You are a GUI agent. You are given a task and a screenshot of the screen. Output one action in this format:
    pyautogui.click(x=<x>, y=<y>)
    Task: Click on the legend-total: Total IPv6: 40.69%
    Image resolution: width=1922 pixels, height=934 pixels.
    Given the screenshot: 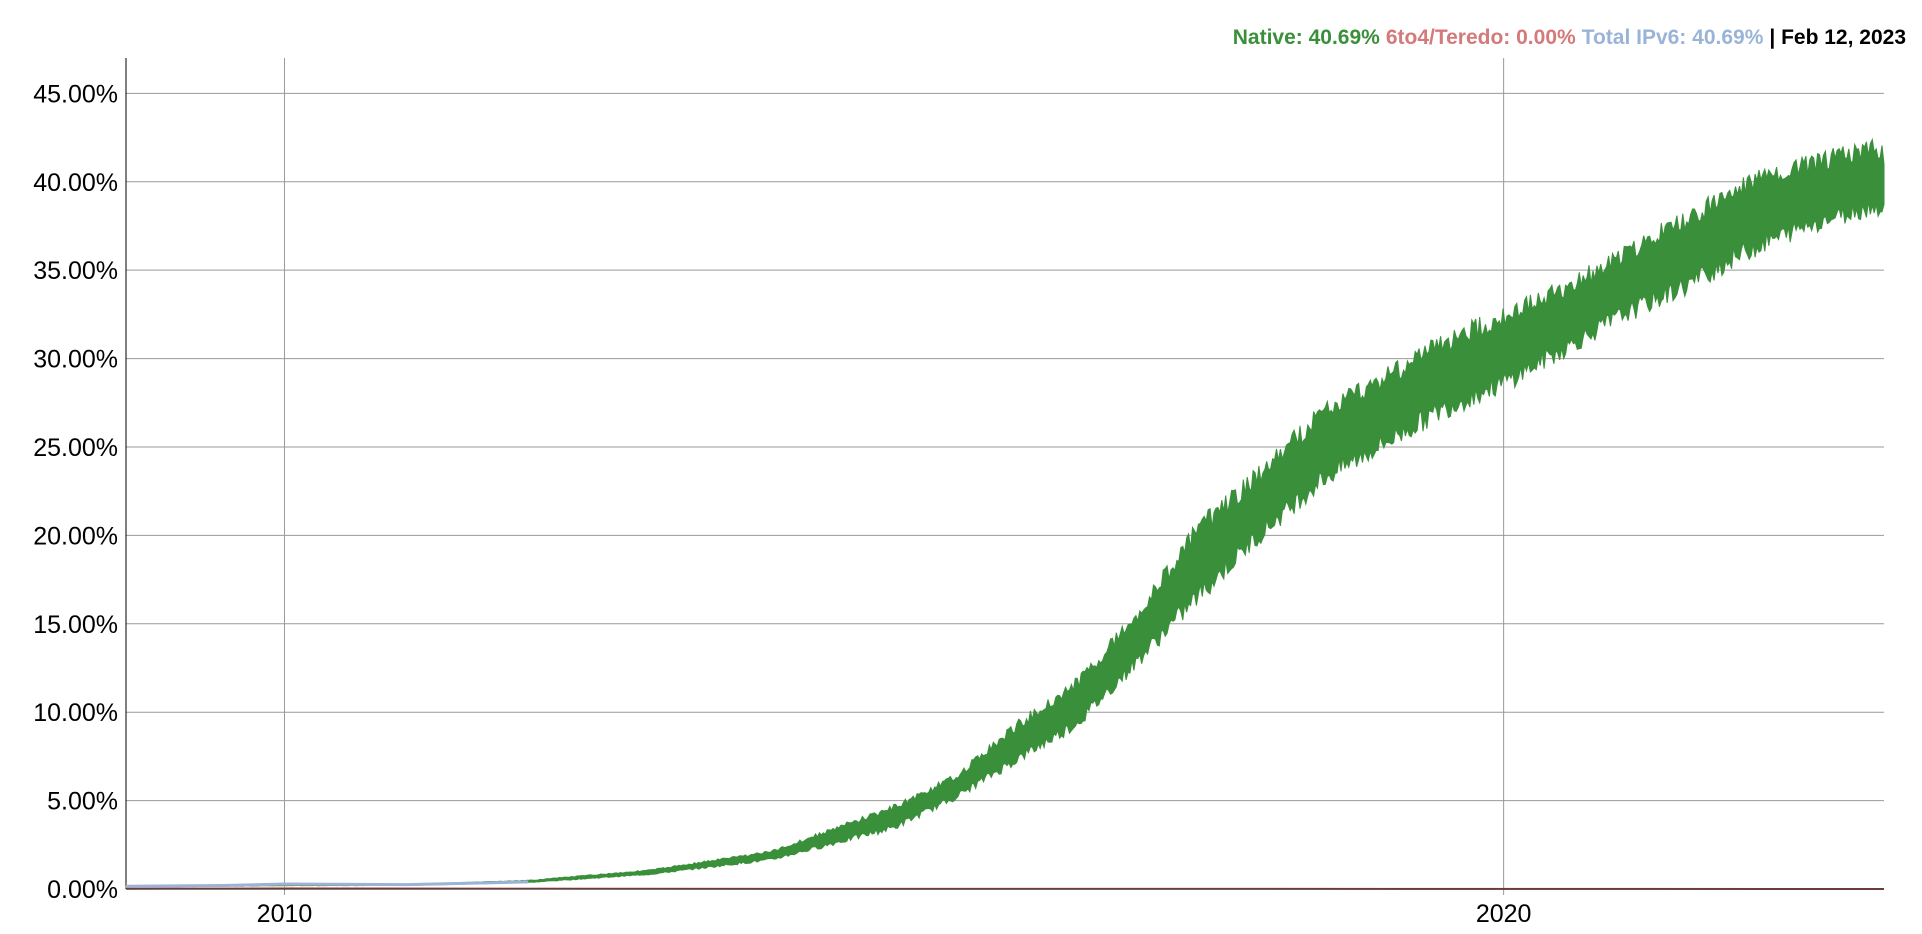 What is the action you would take?
    pyautogui.click(x=1672, y=37)
    